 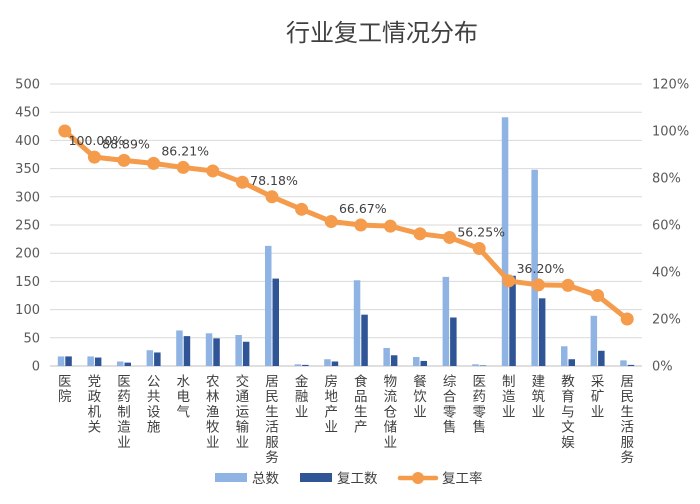 I want to click on chart-title: 行业复工情况分布, so click(x=382, y=33).